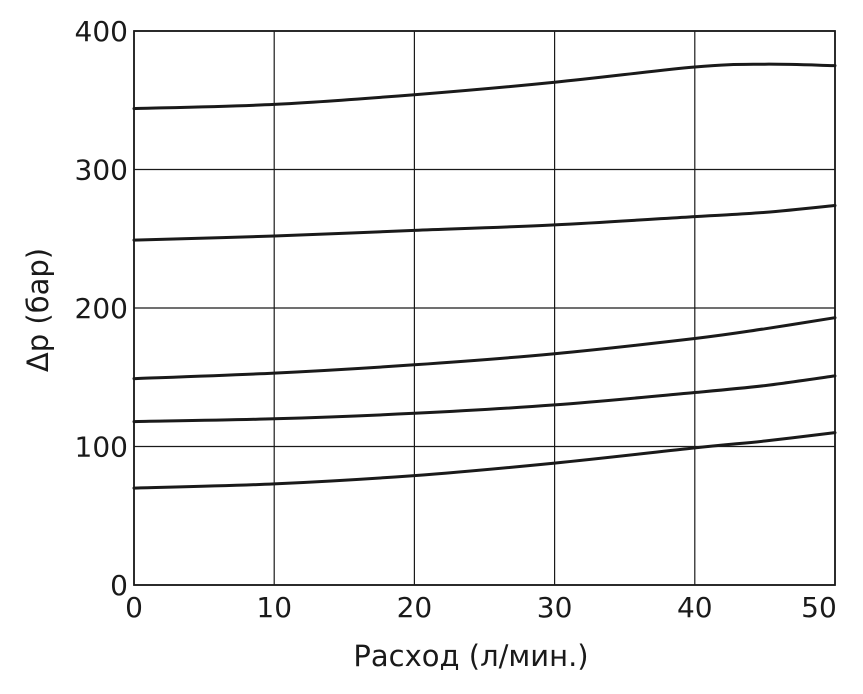  I want to click on y-tick-label: 200, so click(101, 308).